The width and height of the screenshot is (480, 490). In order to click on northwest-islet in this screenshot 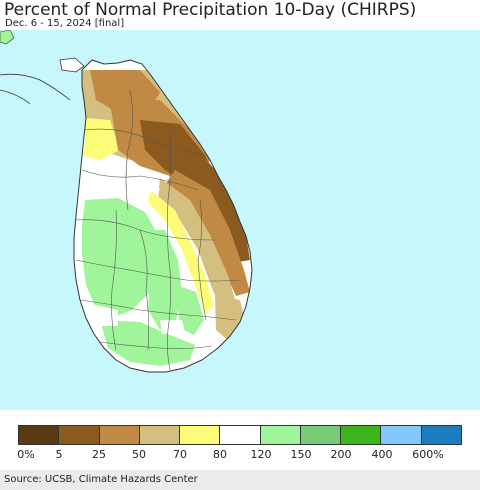, I will do `click(7, 37)`.